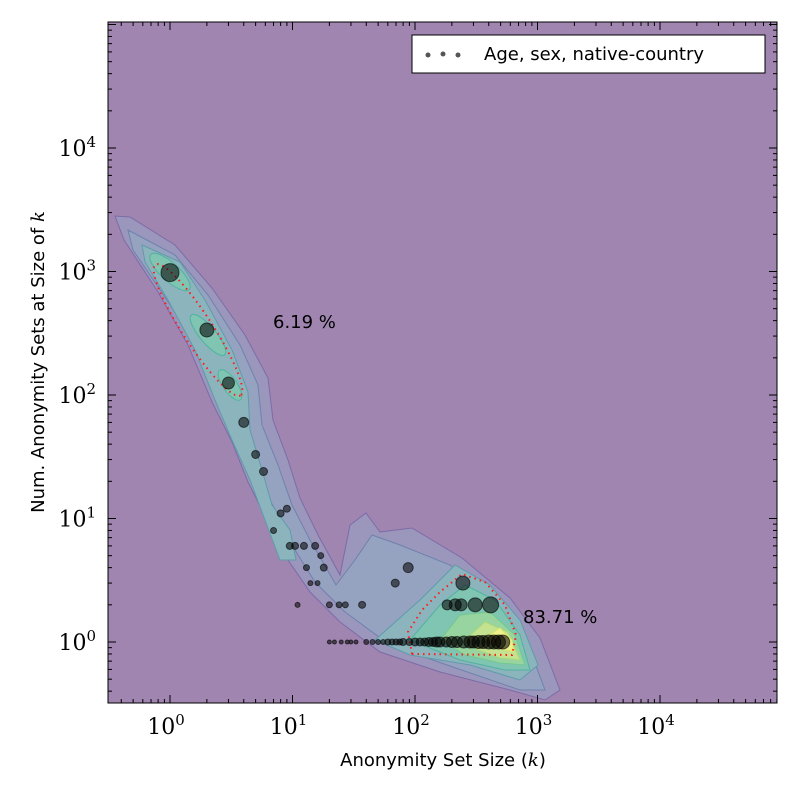 This screenshot has width=800, height=800. What do you see at coordinates (198, 330) in the screenshot?
I see `coverage-boundary-left` at bounding box center [198, 330].